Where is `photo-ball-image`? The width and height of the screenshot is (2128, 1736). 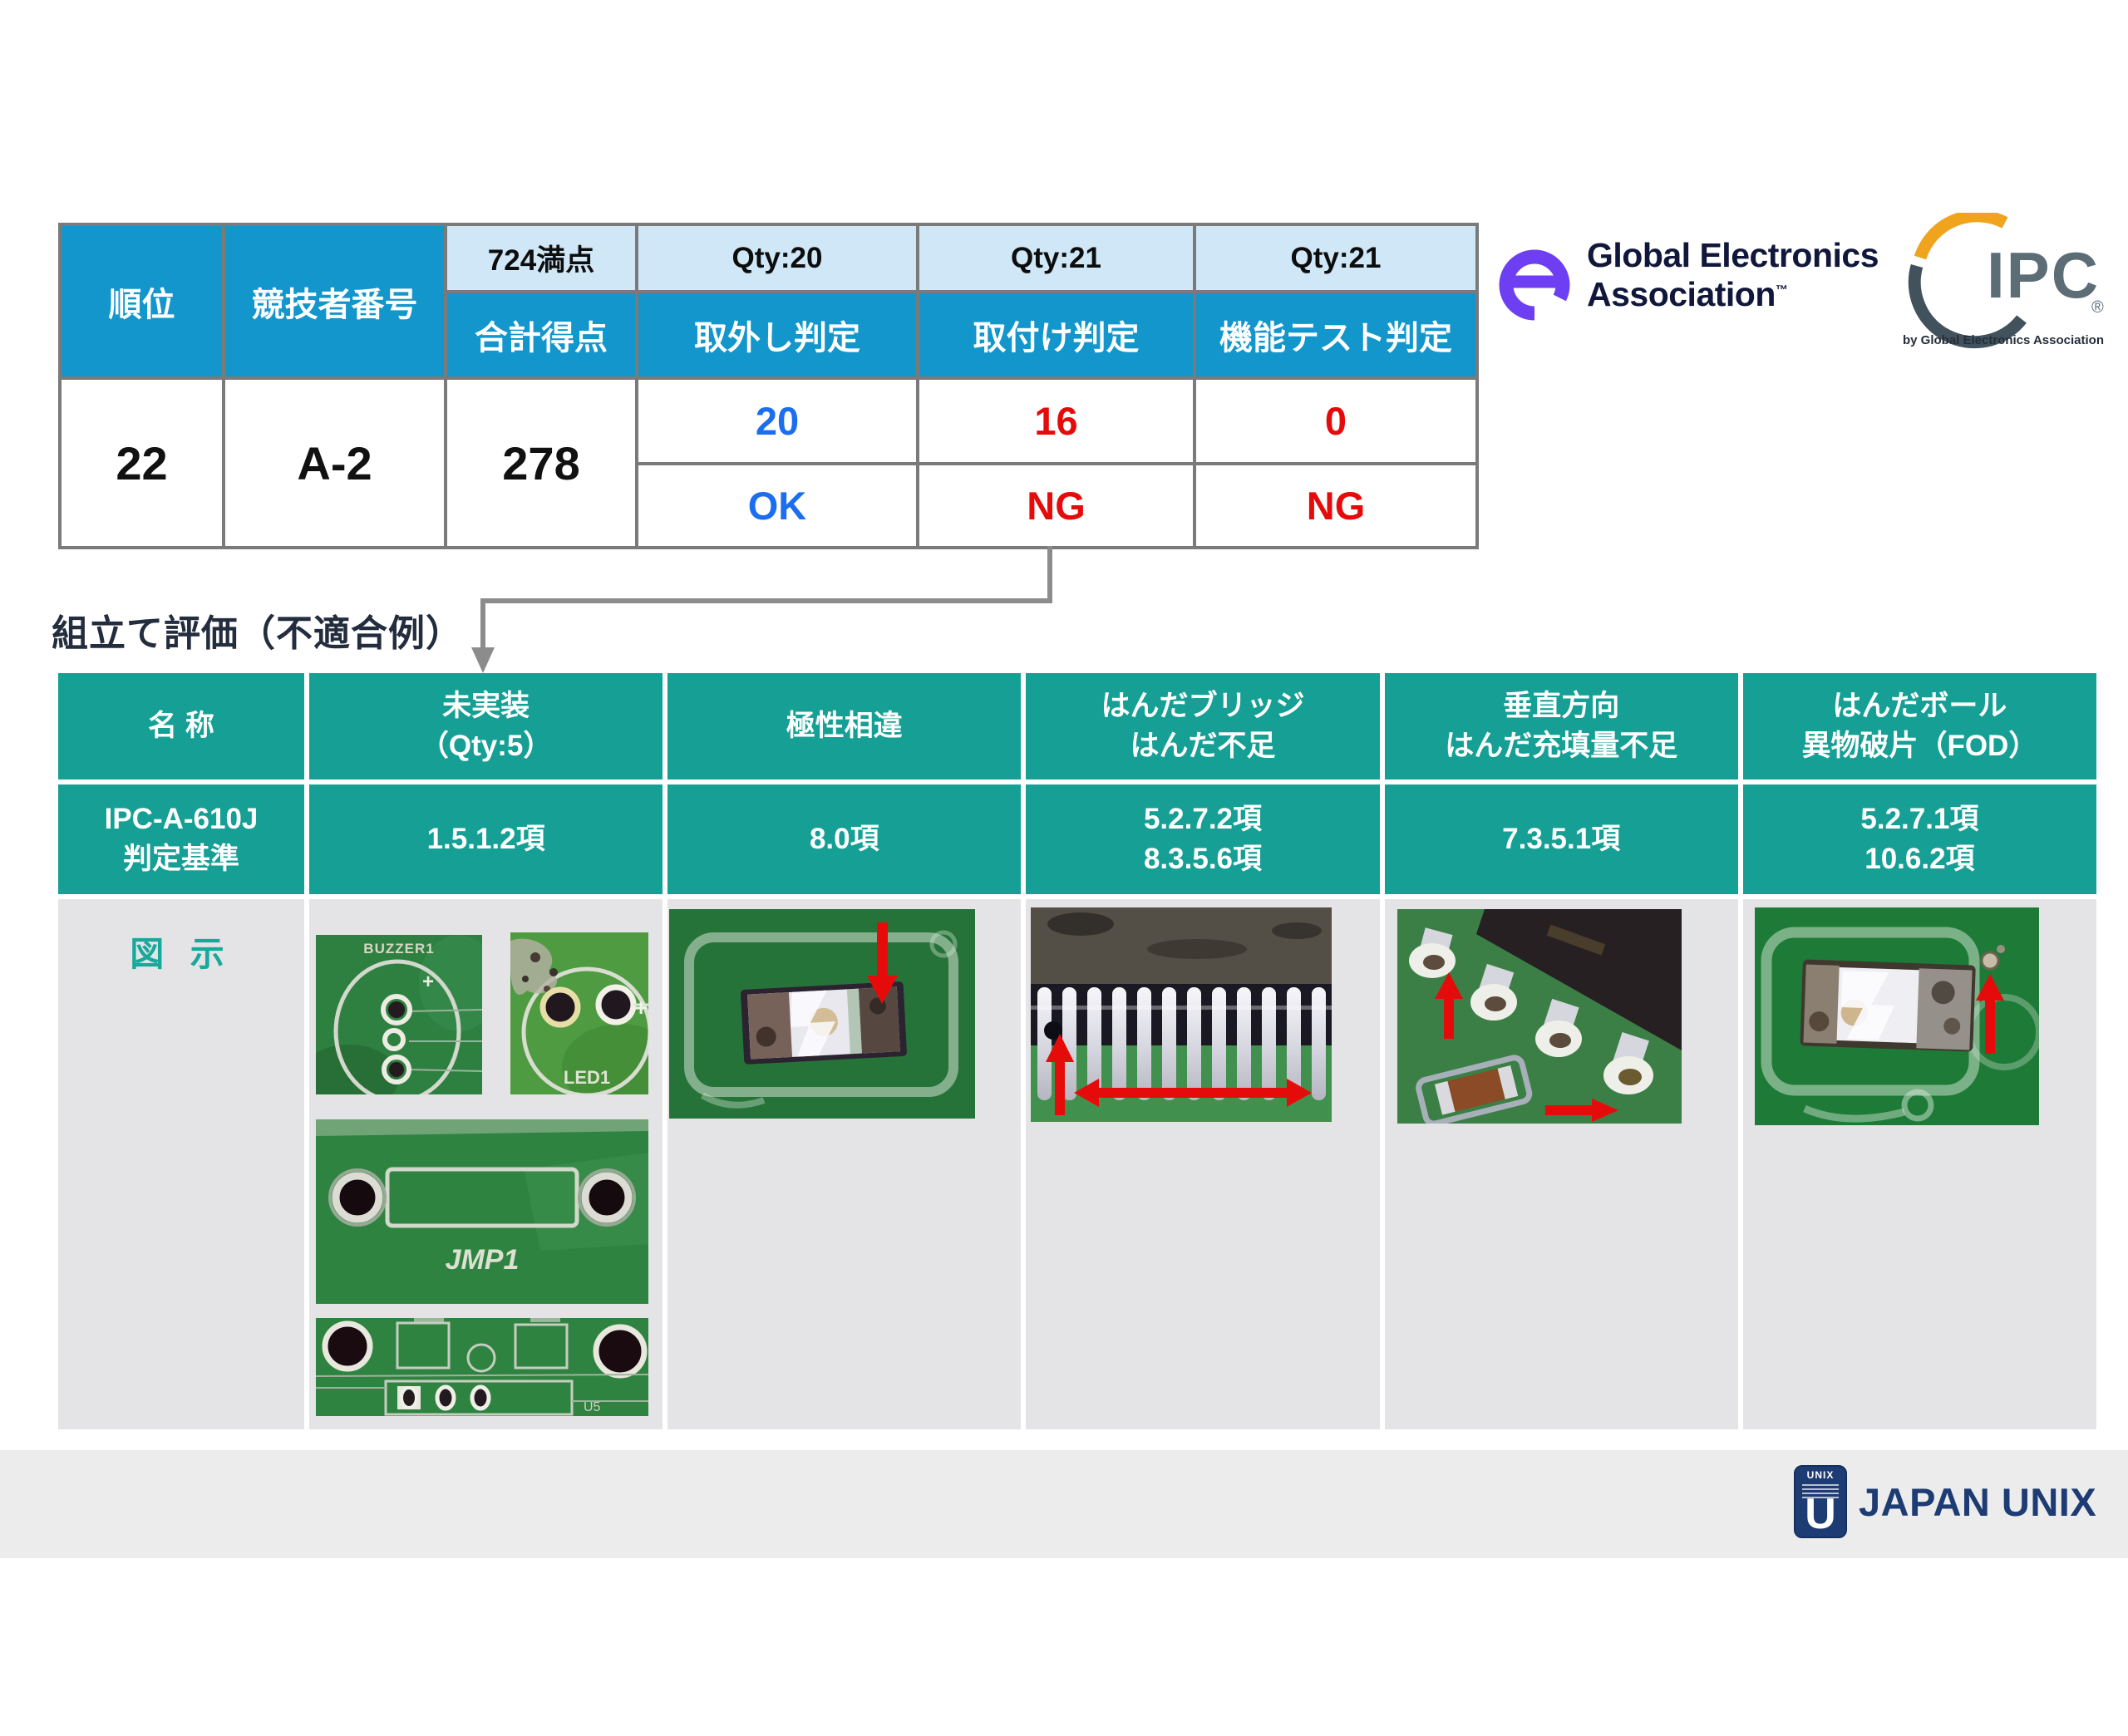
photo-ball-image is located at coordinates (1896, 1016).